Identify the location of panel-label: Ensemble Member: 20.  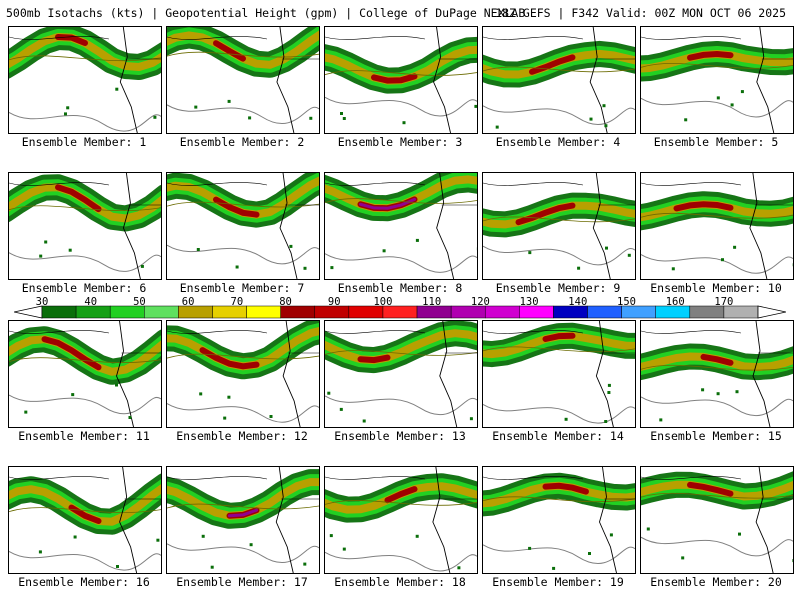
(716, 582).